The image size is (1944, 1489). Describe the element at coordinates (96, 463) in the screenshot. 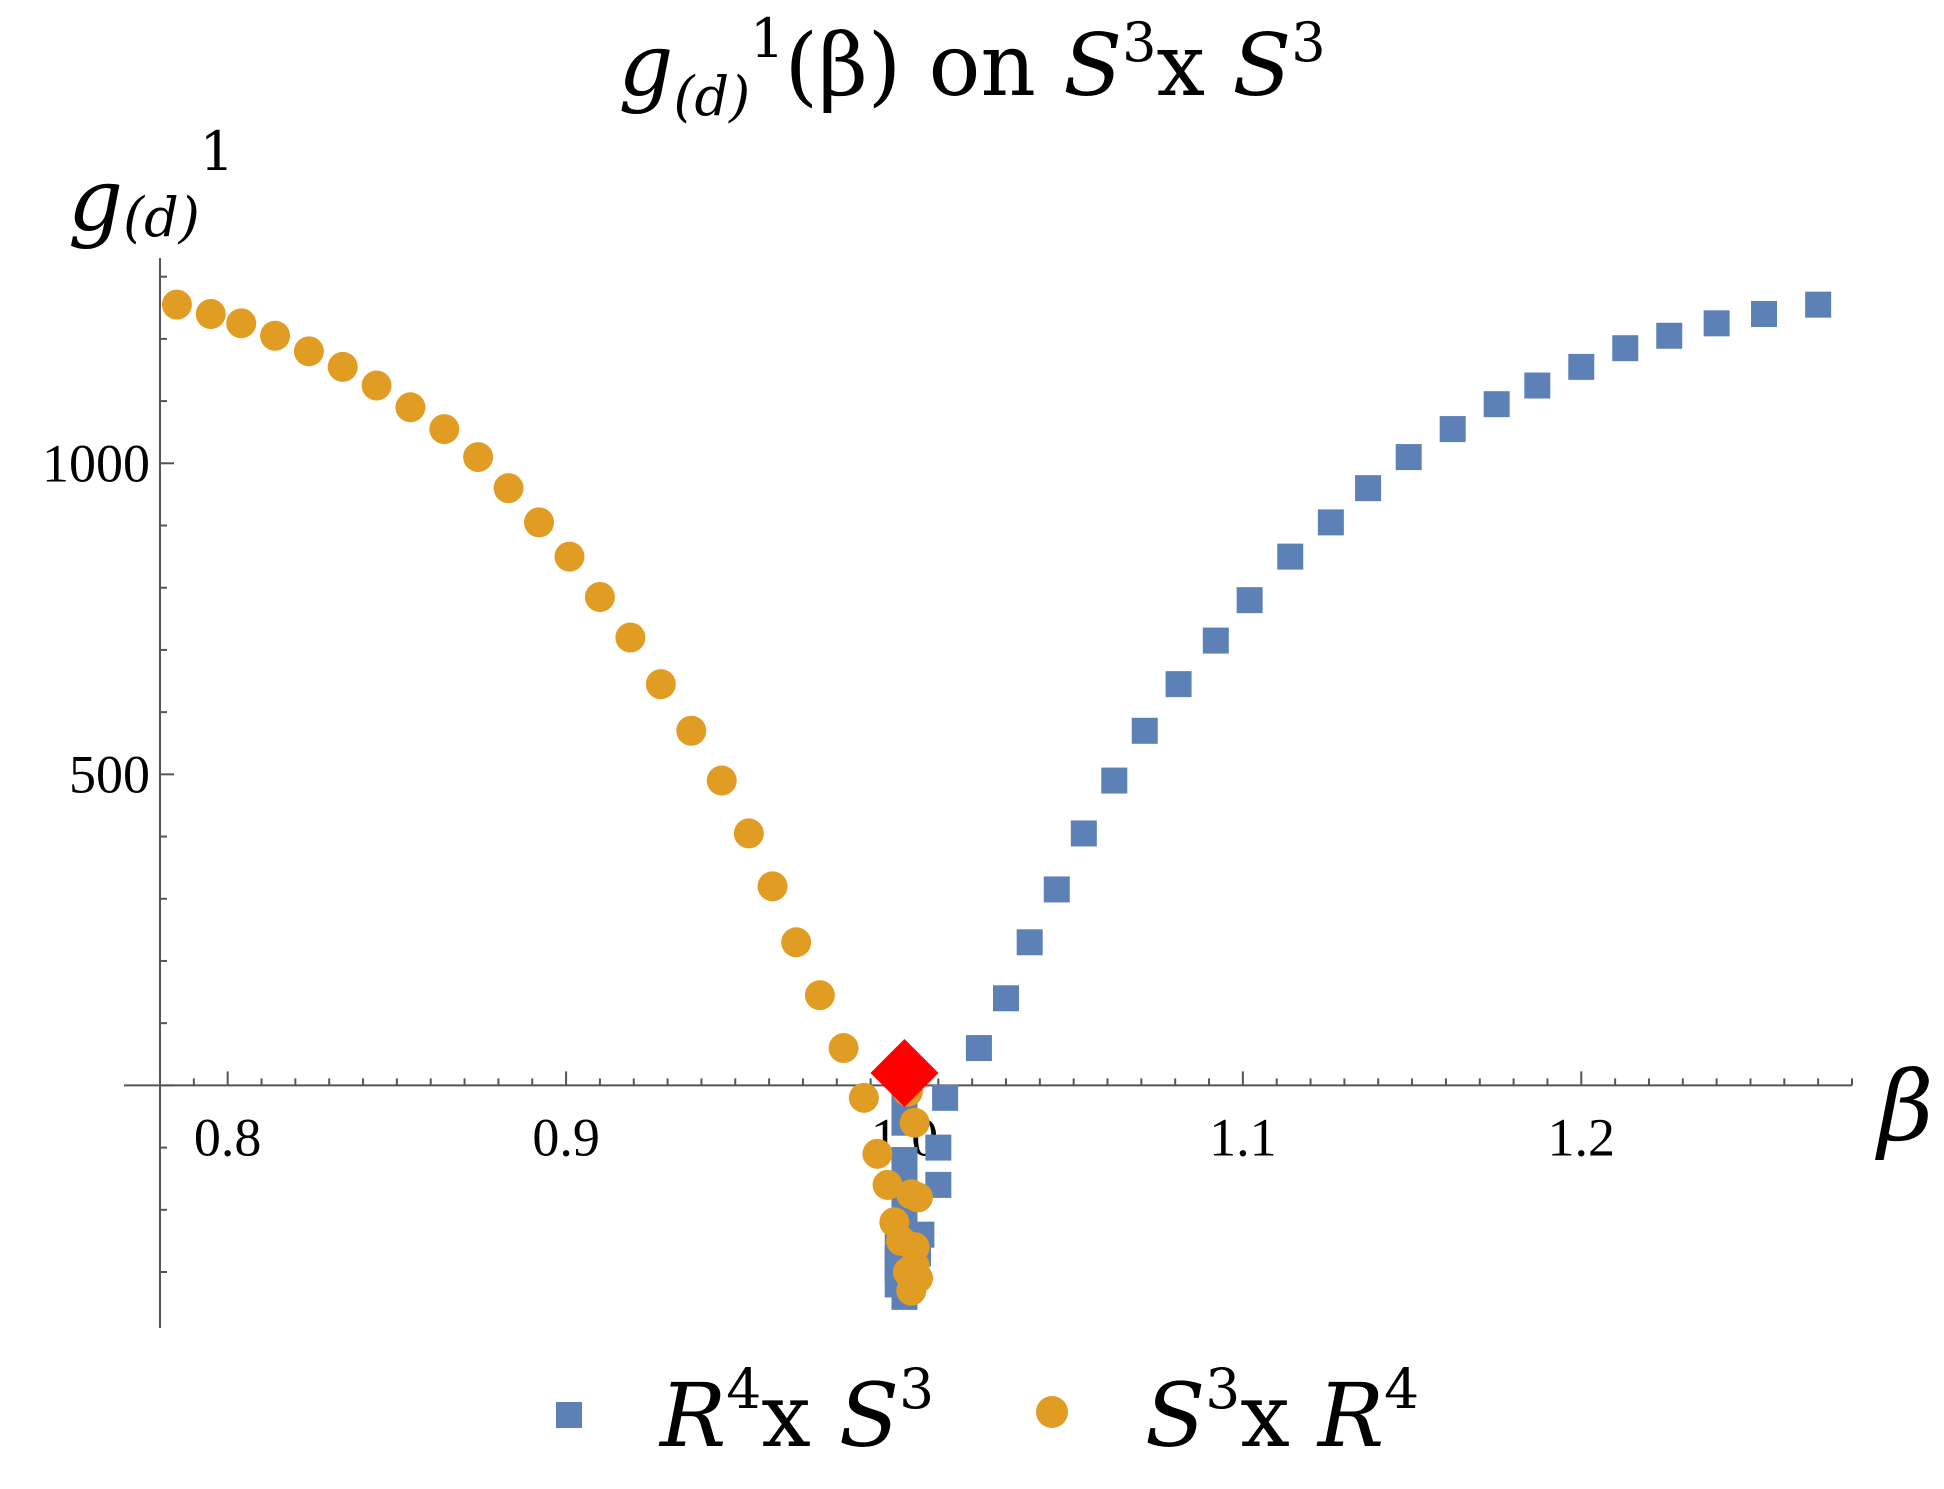

I see `y-tick-label: 1000` at that location.